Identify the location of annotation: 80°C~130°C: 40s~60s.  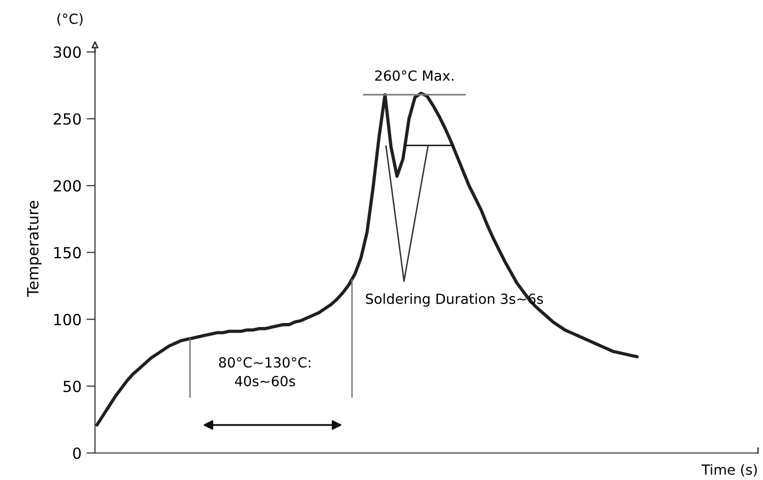
(264, 371).